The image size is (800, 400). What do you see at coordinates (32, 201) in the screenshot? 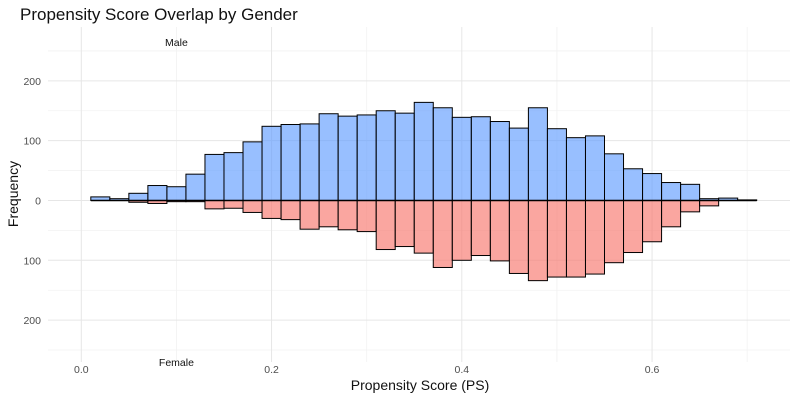
I see `y-axis-ticks: 200 100 0 100 200` at bounding box center [32, 201].